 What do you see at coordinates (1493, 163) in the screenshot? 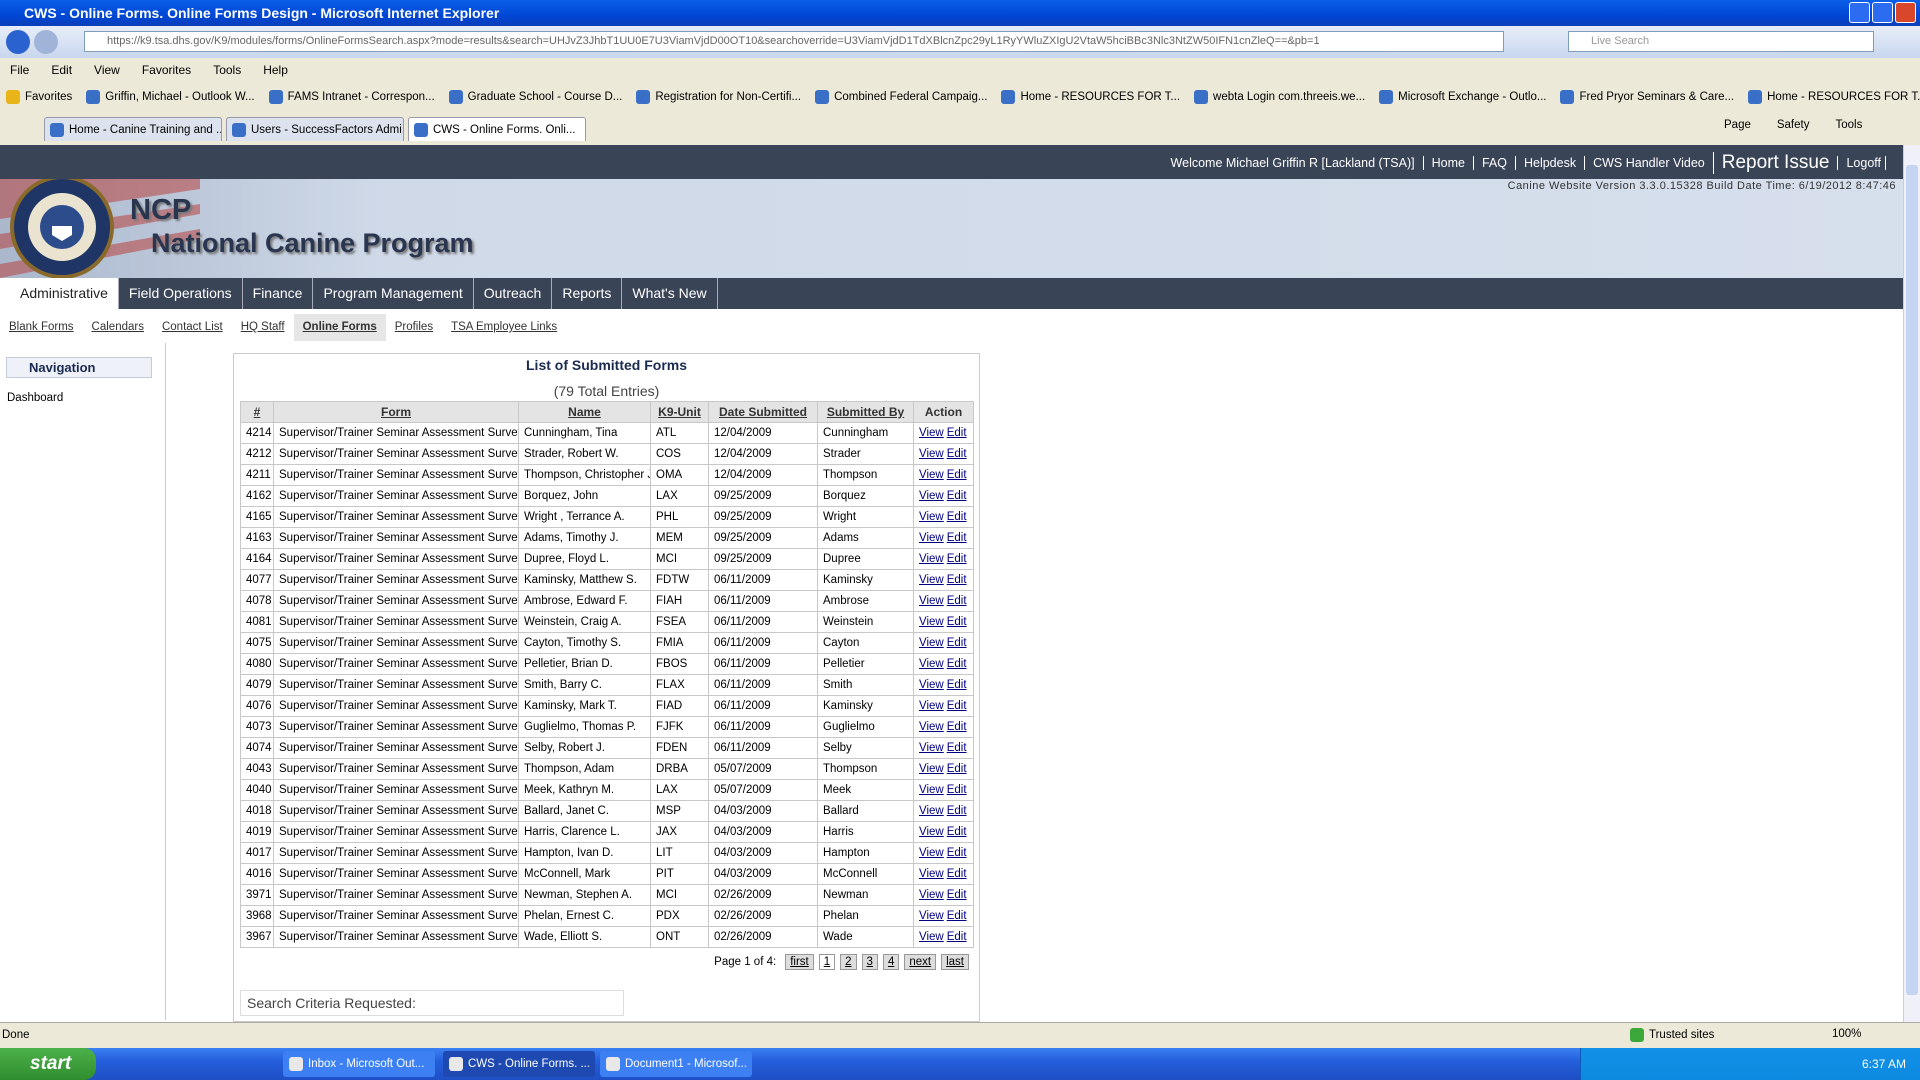
I see `header-link: FAQ` at bounding box center [1493, 163].